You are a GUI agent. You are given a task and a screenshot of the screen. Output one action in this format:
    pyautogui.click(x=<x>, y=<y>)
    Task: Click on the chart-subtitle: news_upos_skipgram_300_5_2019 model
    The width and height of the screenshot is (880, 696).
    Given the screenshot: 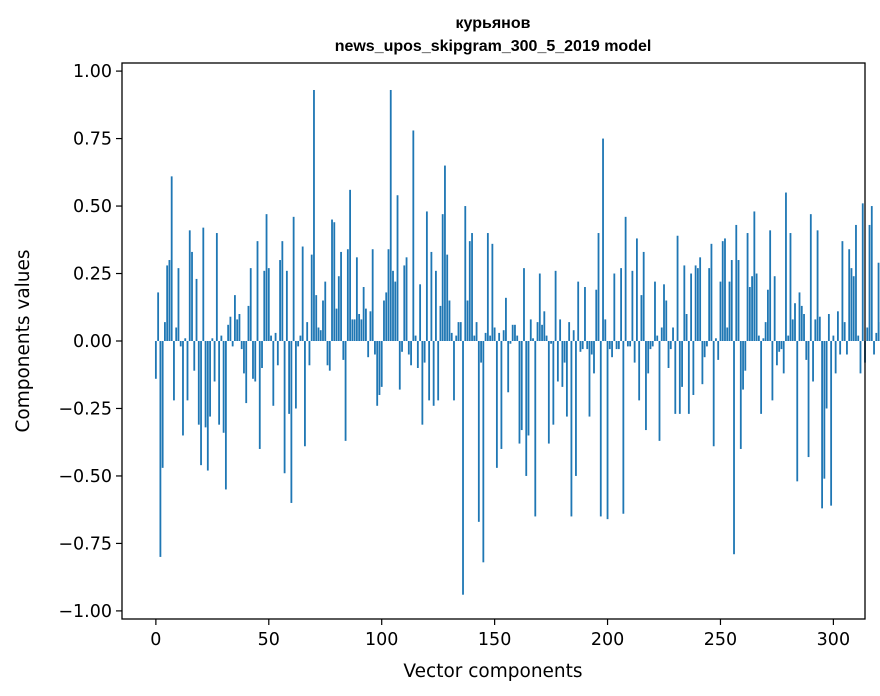 What is the action you would take?
    pyautogui.click(x=493, y=46)
    